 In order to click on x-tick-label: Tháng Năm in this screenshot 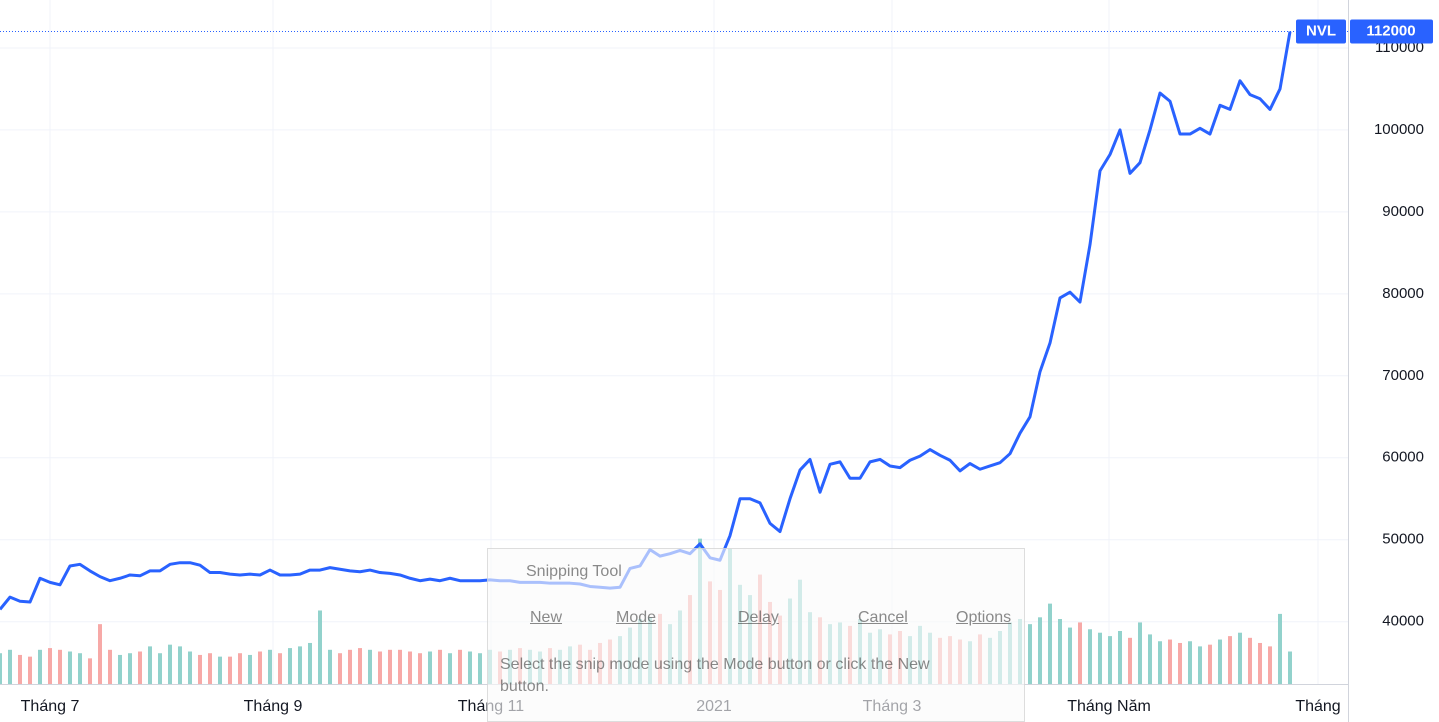, I will do `click(1109, 706)`.